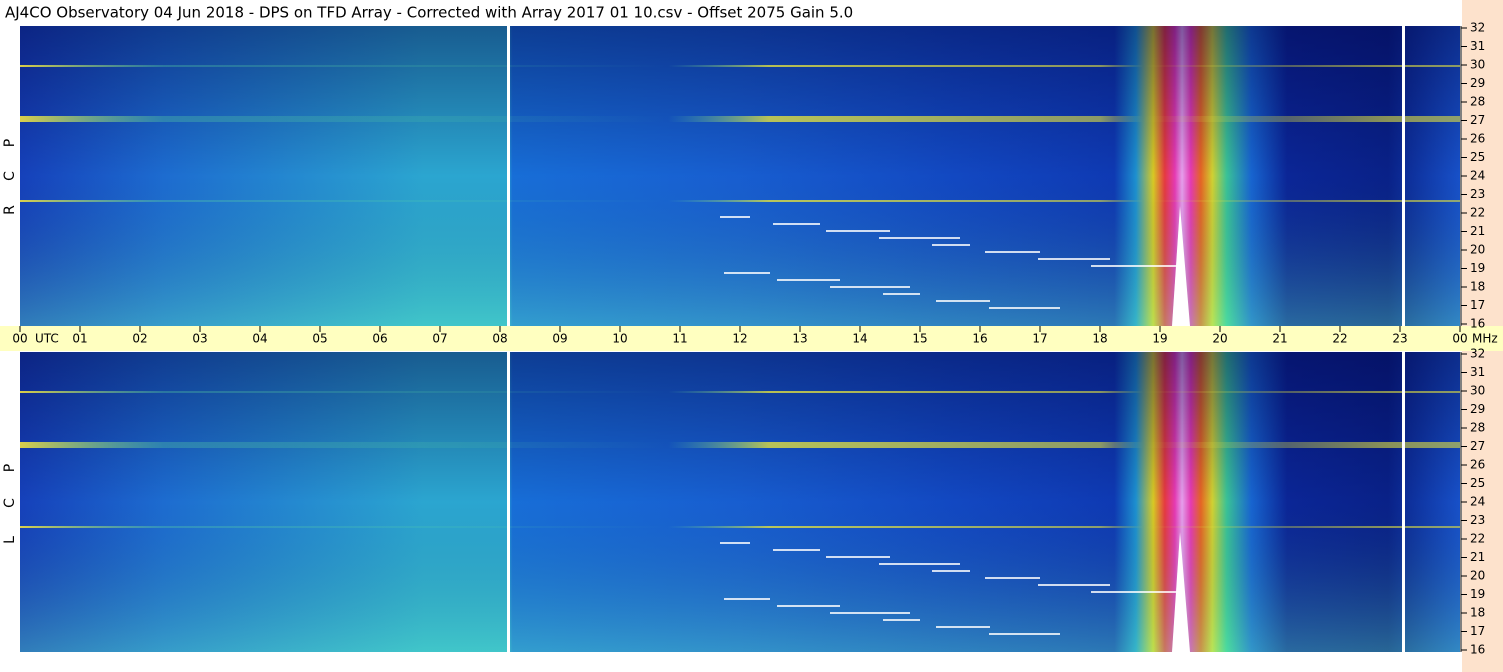  Describe the element at coordinates (47, 339) in the screenshot. I see `time-unit: UTC` at that location.